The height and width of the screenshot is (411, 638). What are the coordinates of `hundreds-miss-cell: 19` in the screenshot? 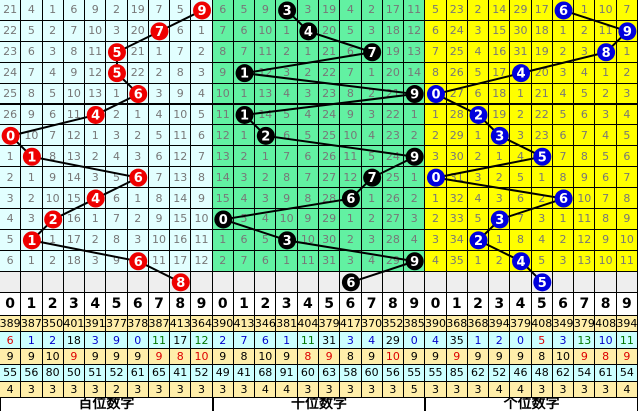 It's located at (138, 10).